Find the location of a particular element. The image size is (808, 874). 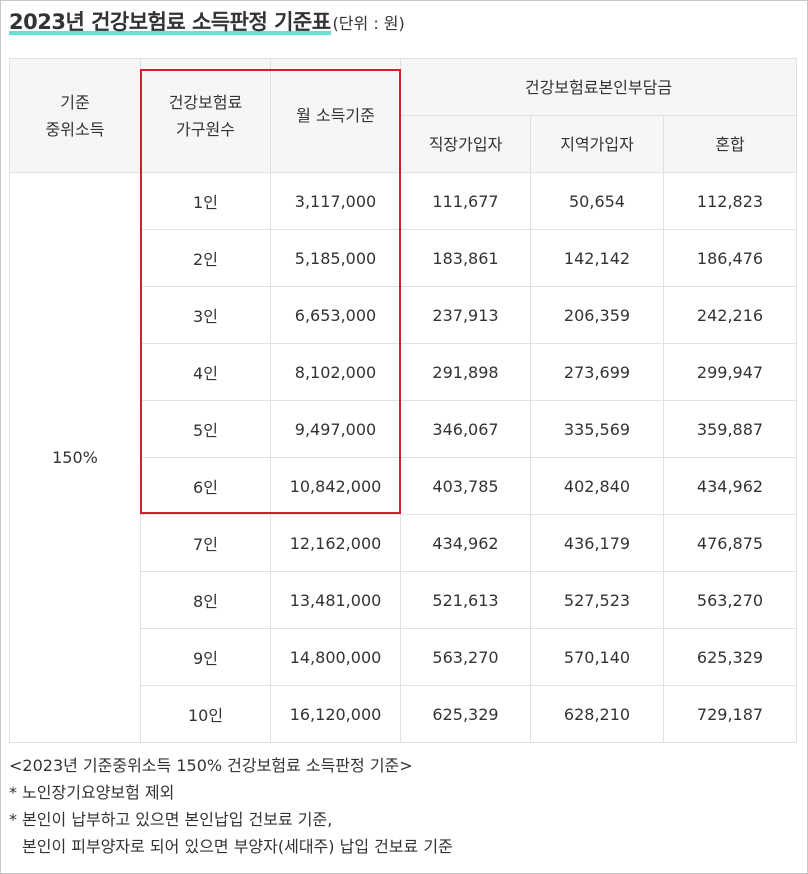

cell-income: 8,102,000 is located at coordinates (335, 372).